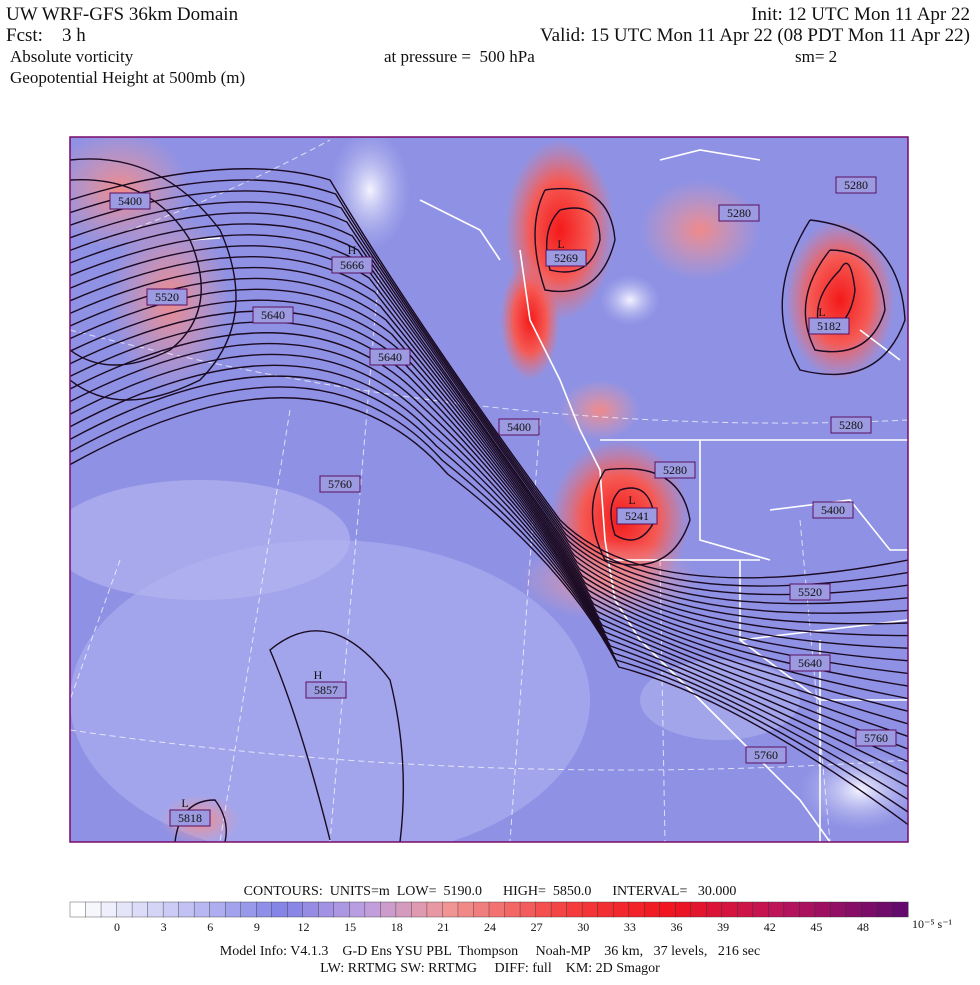 The width and height of the screenshot is (980, 985). I want to click on forecast-hour: Fcst: 3 h, so click(46, 35).